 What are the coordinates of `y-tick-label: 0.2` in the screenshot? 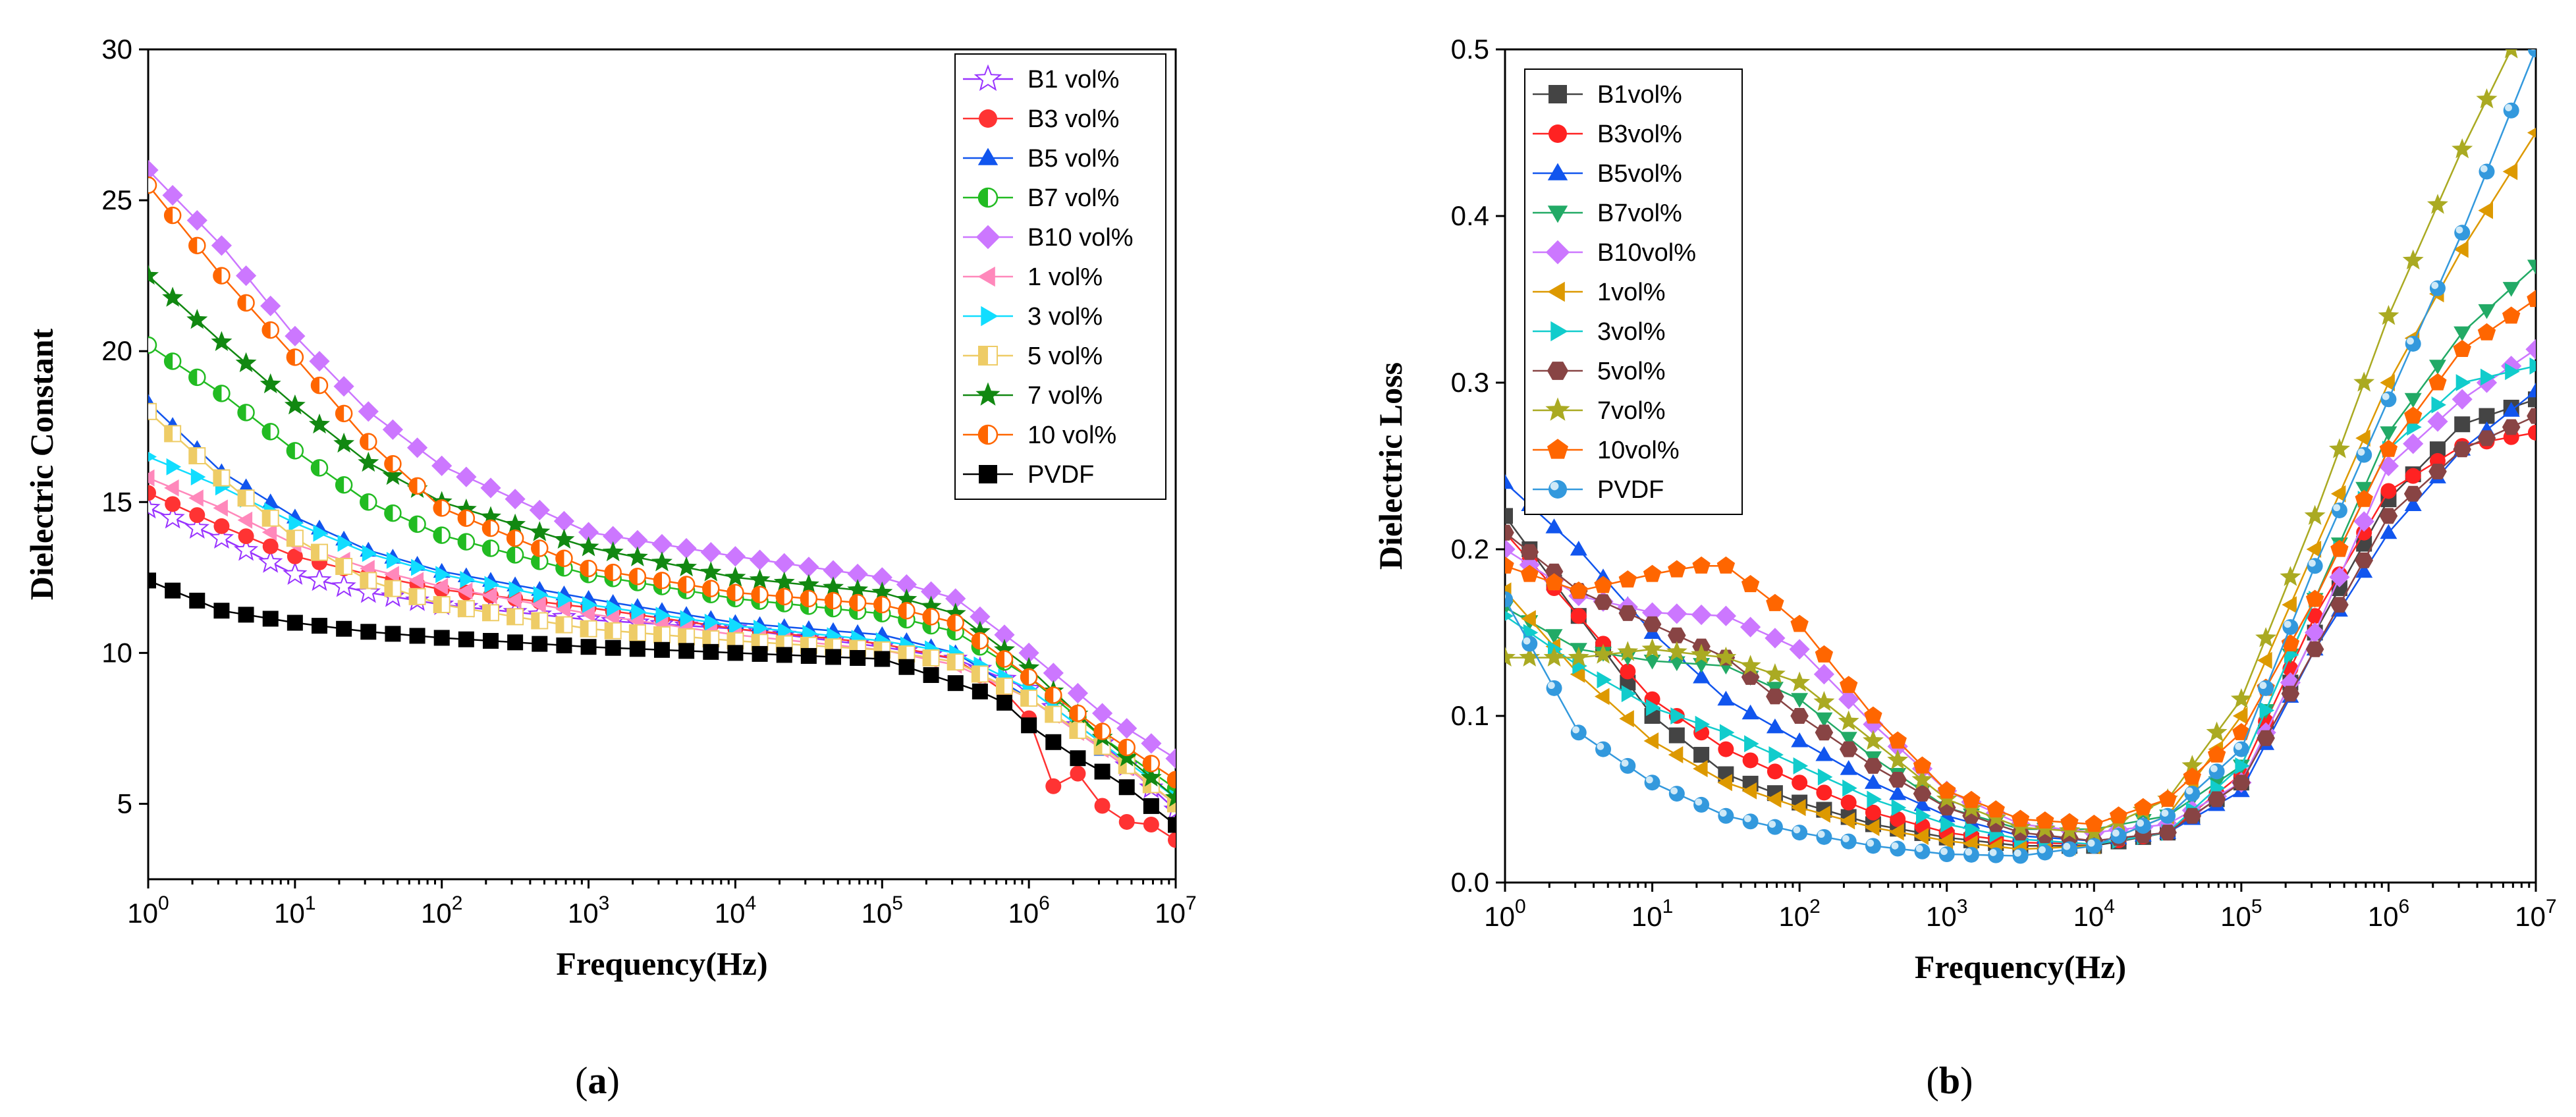 It's located at (1470, 548).